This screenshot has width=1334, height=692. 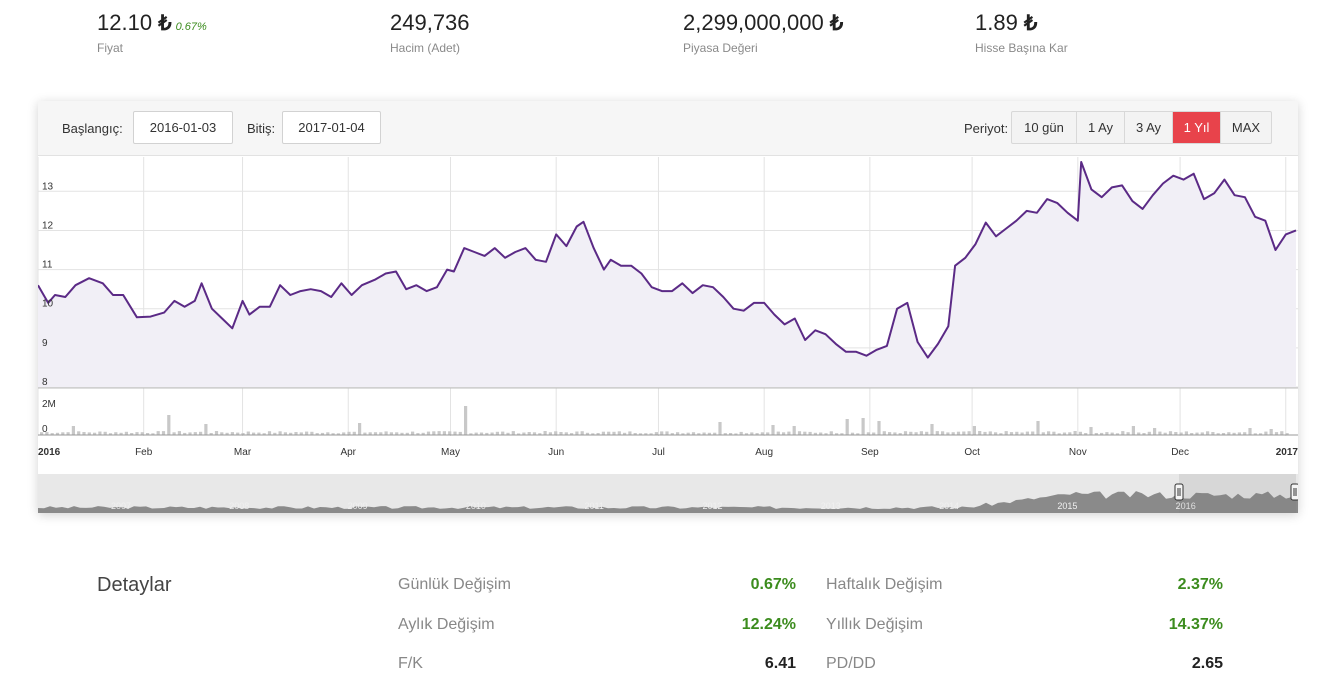 I want to click on period-max-button: MAX, so click(x=1246, y=127).